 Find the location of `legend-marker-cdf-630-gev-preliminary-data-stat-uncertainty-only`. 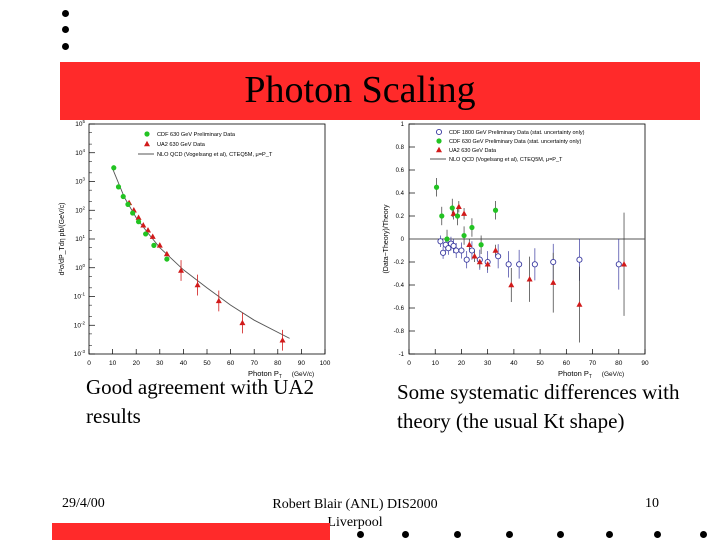

legend-marker-cdf-630-gev-preliminary-data-stat-uncertainty-only is located at coordinates (439, 141).